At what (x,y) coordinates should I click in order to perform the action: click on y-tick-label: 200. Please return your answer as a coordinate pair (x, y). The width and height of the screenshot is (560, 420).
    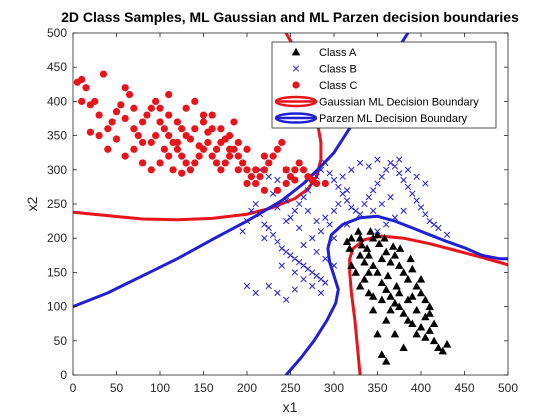
    Looking at the image, I should click on (57, 238).